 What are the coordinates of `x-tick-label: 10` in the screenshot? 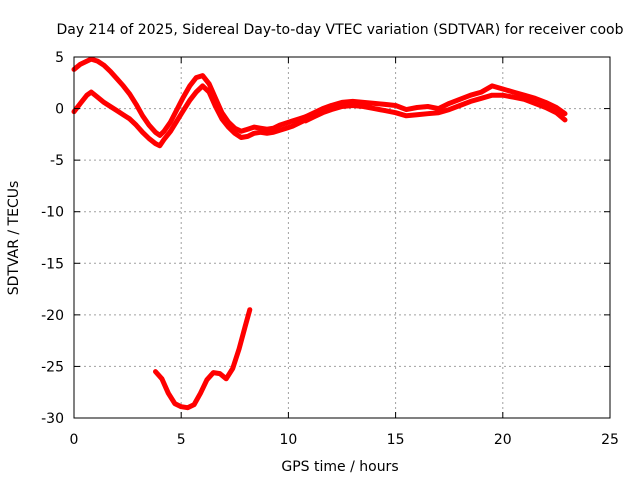 It's located at (288, 440).